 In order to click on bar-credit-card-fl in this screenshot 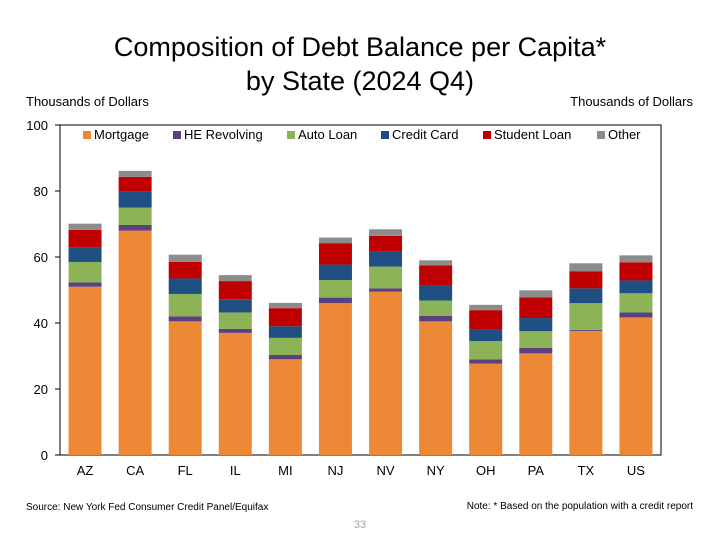, I will do `click(185, 286)`.